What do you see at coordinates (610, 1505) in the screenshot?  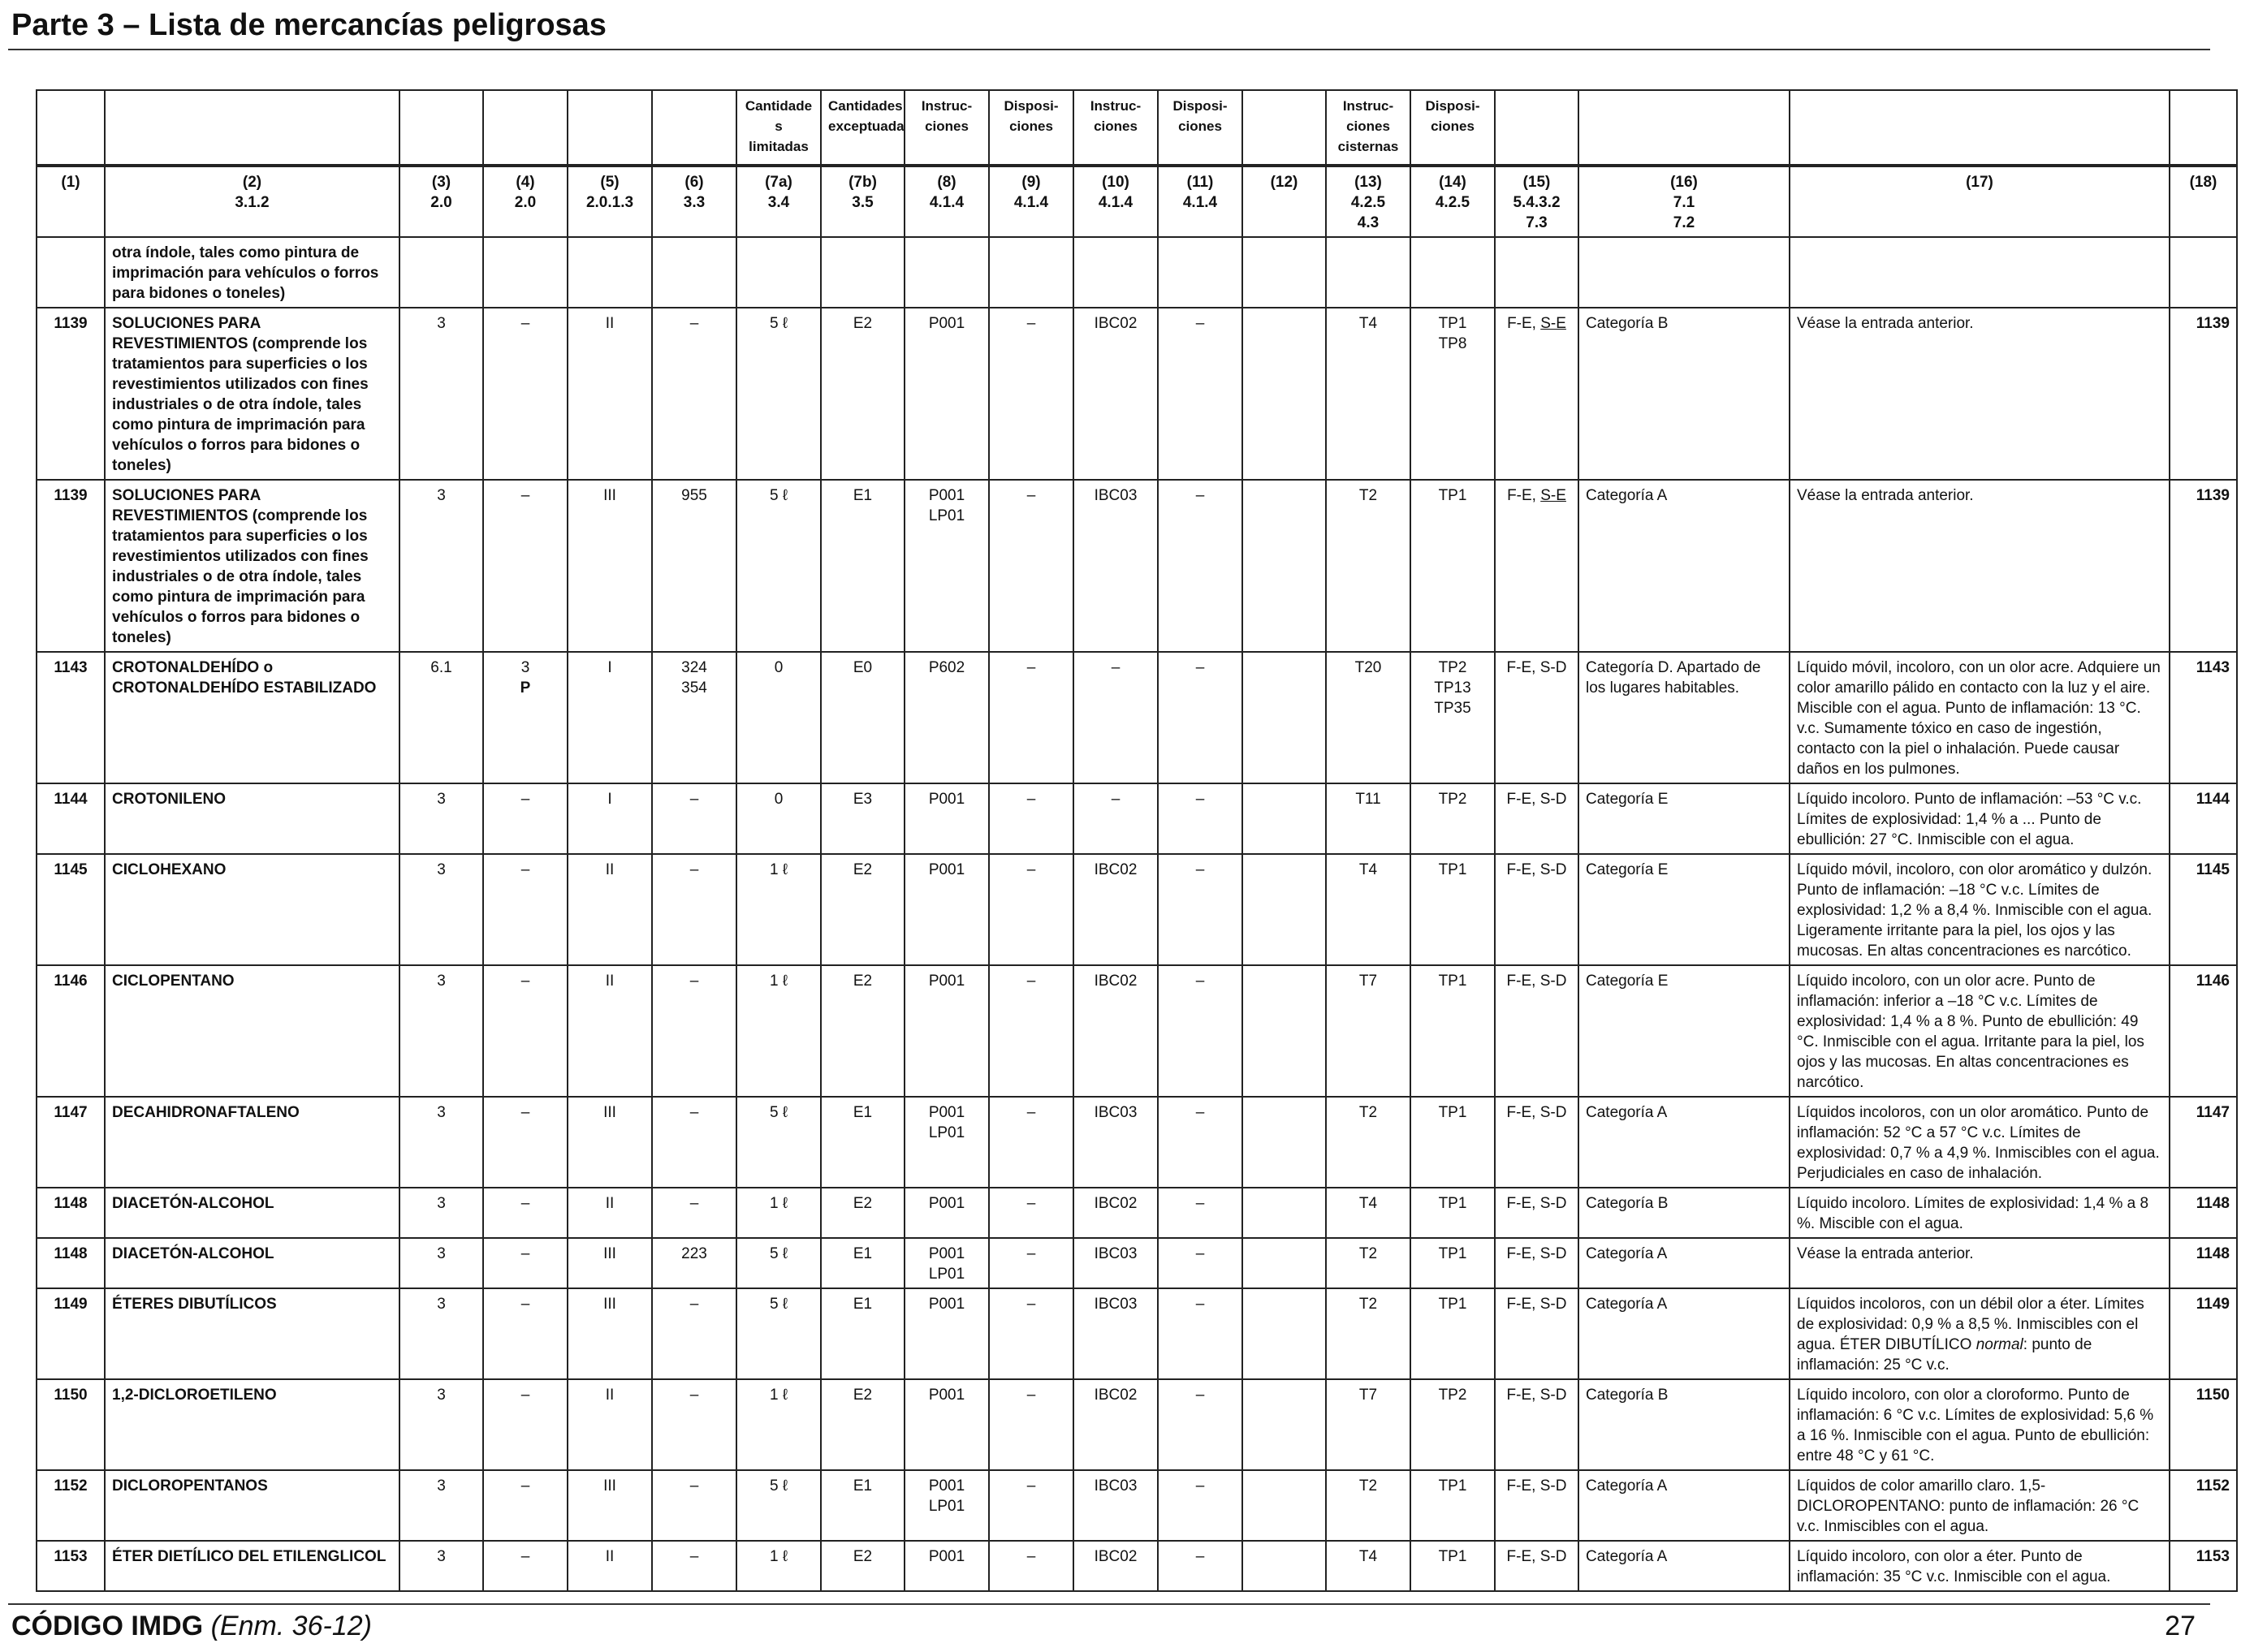 I see `packing-group-cell: III` at bounding box center [610, 1505].